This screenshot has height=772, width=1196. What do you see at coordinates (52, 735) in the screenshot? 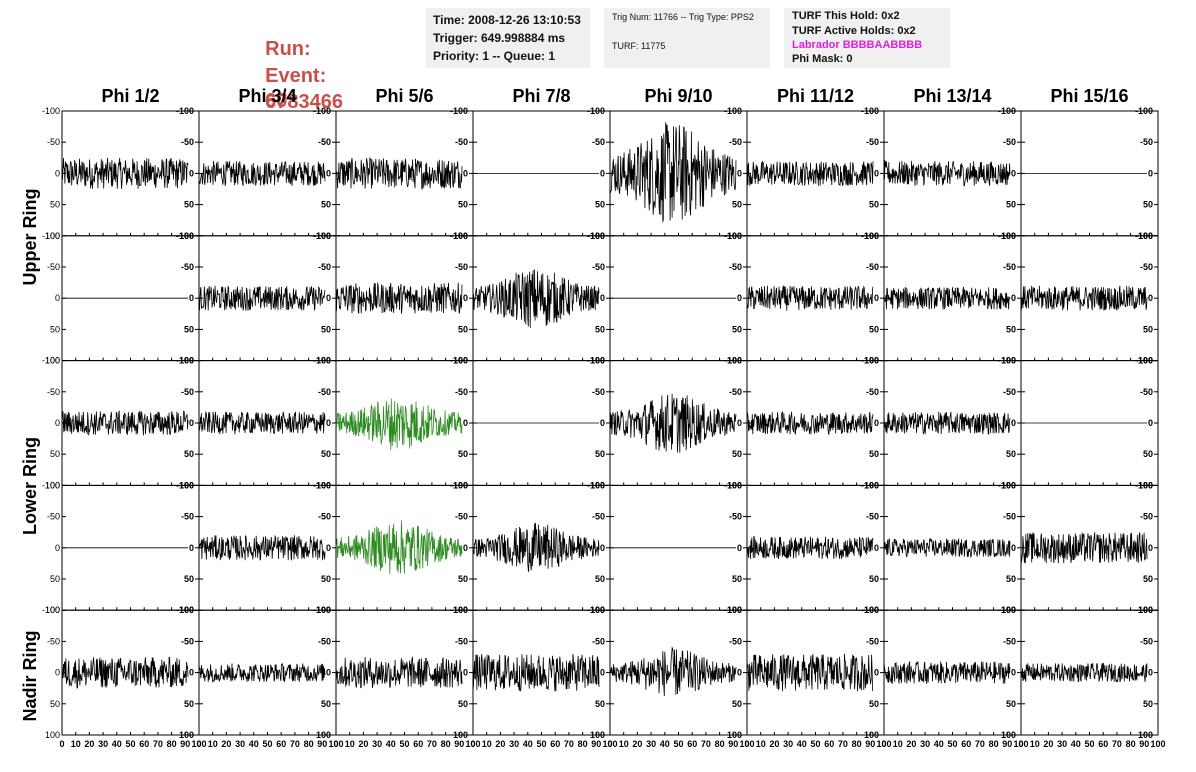
I see `y-tick-label-left: 100` at bounding box center [52, 735].